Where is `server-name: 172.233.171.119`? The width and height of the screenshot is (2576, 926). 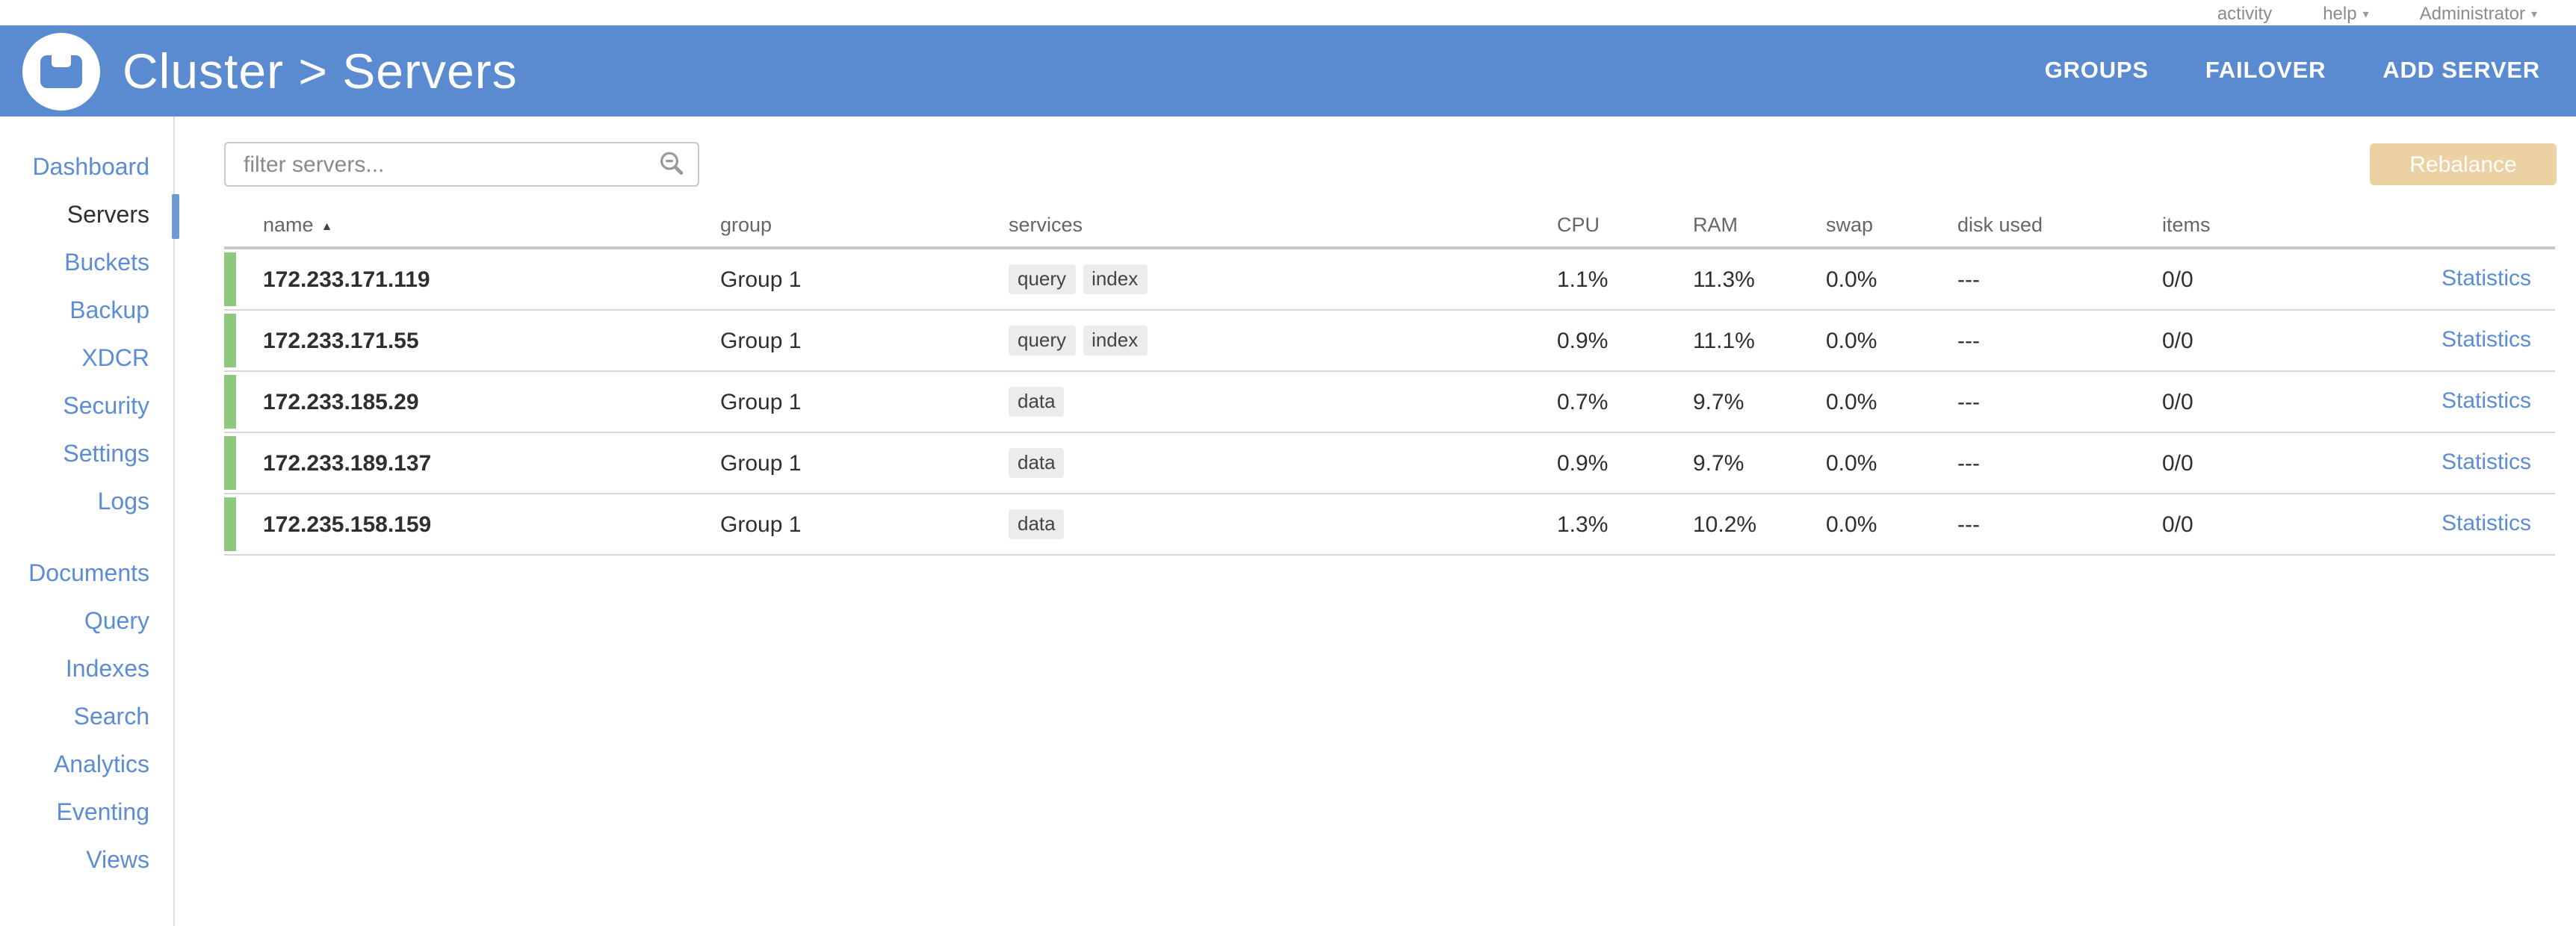 server-name: 172.233.171.119 is located at coordinates (346, 280).